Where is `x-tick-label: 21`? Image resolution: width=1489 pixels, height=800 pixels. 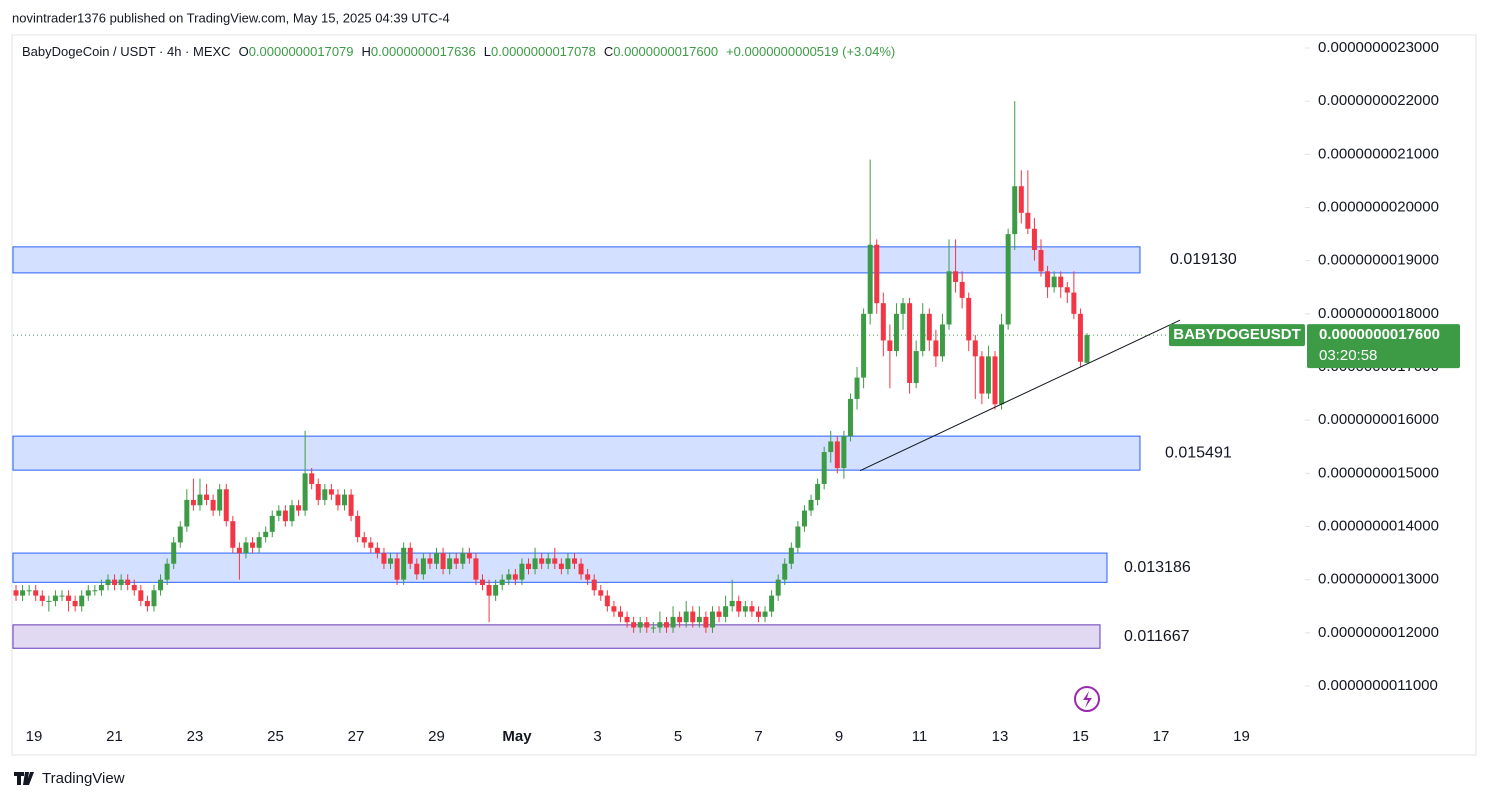
x-tick-label: 21 is located at coordinates (114, 736).